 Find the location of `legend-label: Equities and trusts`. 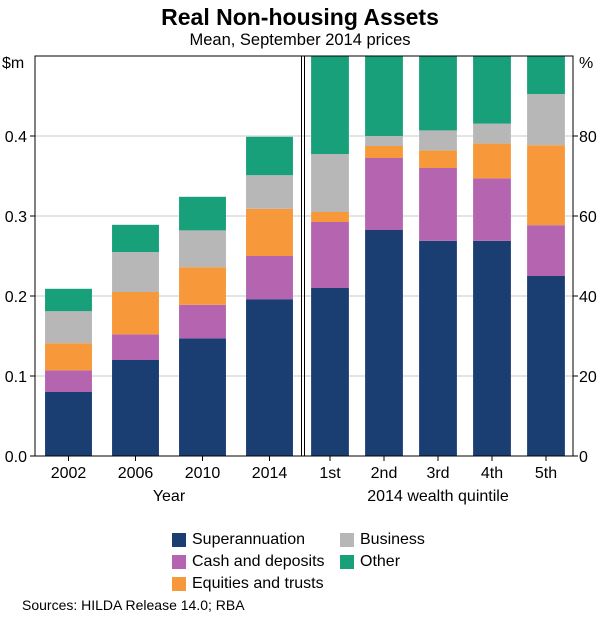

legend-label: Equities and trusts is located at coordinates (258, 583).